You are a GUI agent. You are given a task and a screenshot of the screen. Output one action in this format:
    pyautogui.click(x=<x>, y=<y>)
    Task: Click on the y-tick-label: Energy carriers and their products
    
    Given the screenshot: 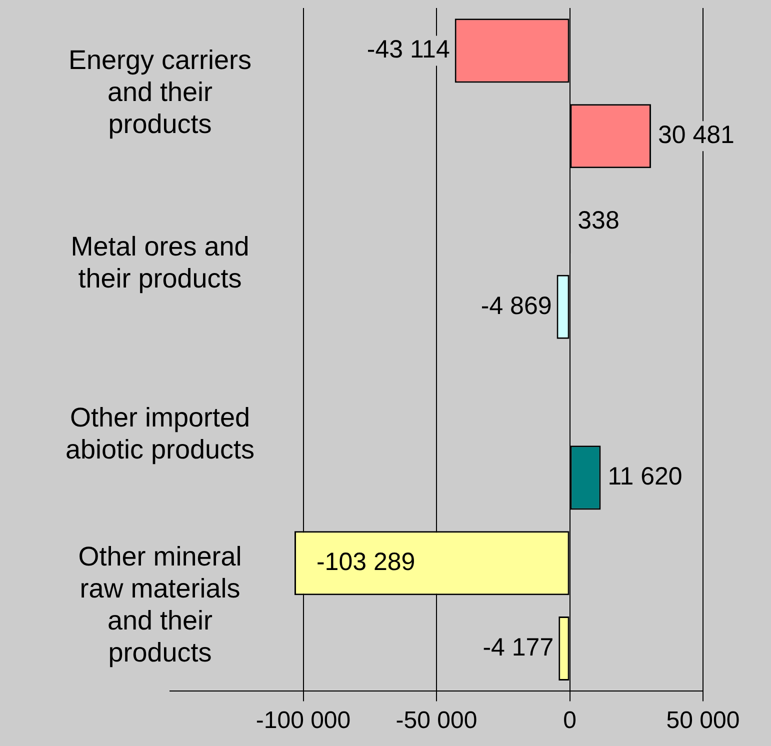 What is the action you would take?
    pyautogui.click(x=160, y=91)
    